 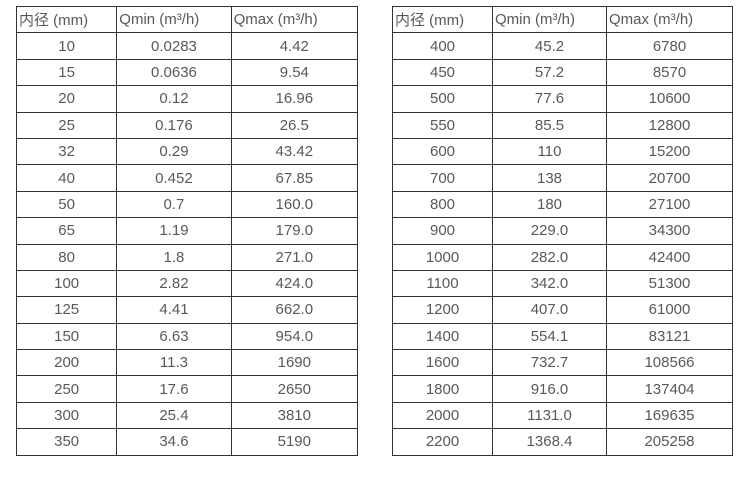 What do you see at coordinates (442, 363) in the screenshot?
I see `table-cell: 1600` at bounding box center [442, 363].